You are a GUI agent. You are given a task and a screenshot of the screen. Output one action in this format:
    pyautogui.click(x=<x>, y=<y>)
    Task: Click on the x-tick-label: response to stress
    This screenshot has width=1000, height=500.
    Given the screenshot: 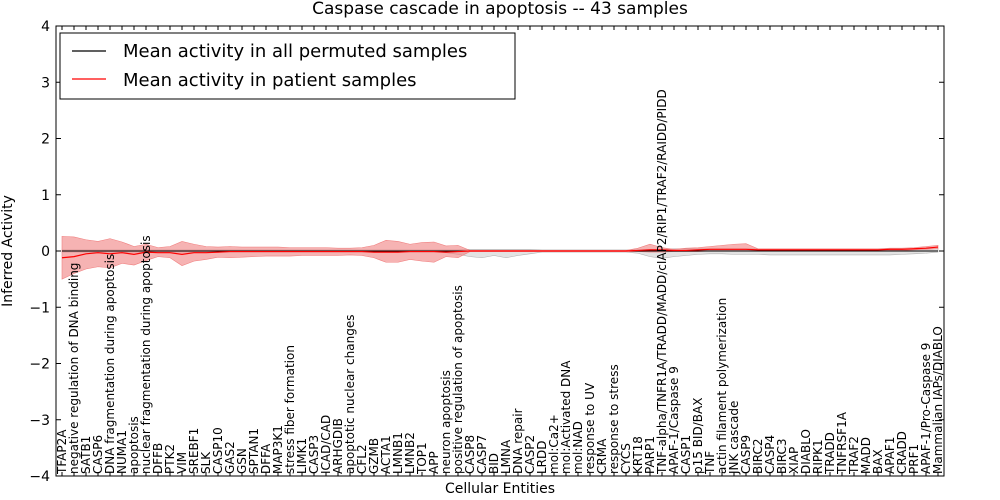 What is the action you would take?
    pyautogui.click(x=614, y=419)
    